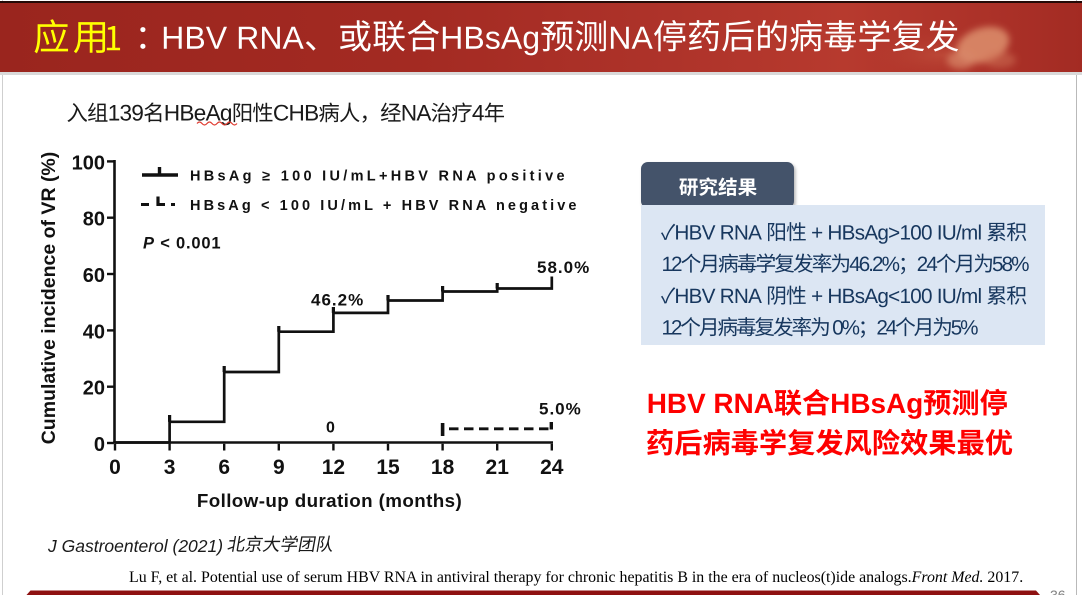 The height and width of the screenshot is (595, 1082). What do you see at coordinates (333, 467) in the screenshot?
I see `svg-text: 12` at bounding box center [333, 467].